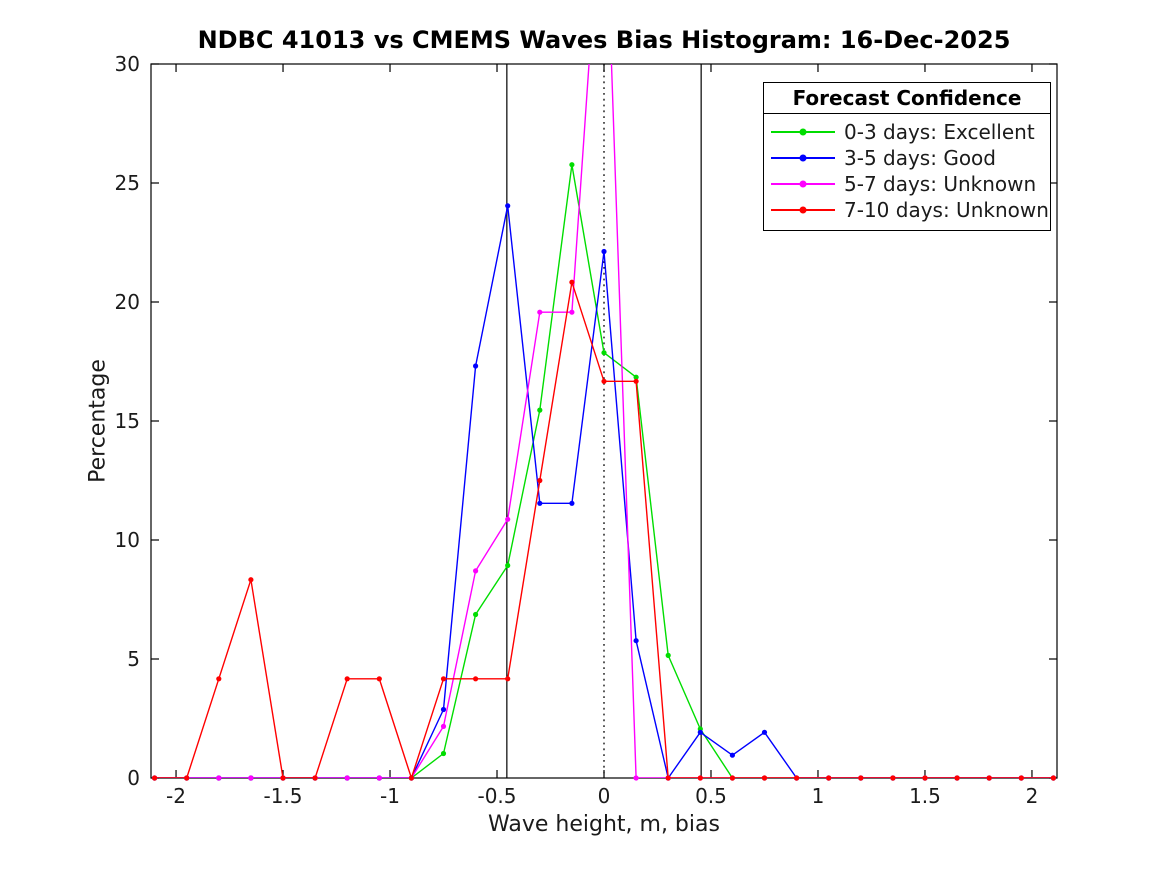 This screenshot has width=1167, height=875. I want to click on y-tick-label: 0, so click(133, 778).